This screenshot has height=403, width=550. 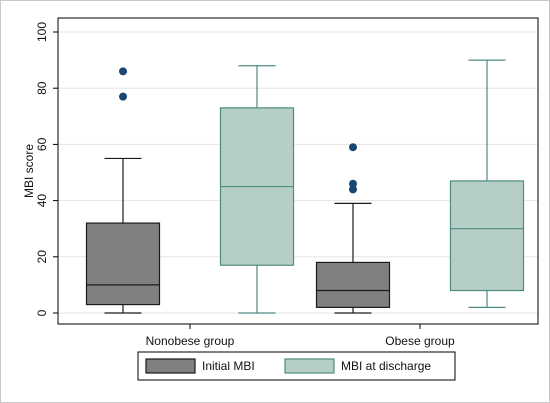 What do you see at coordinates (46, 169) in the screenshot?
I see `y-axis: 0 20 40 60 80 100` at bounding box center [46, 169].